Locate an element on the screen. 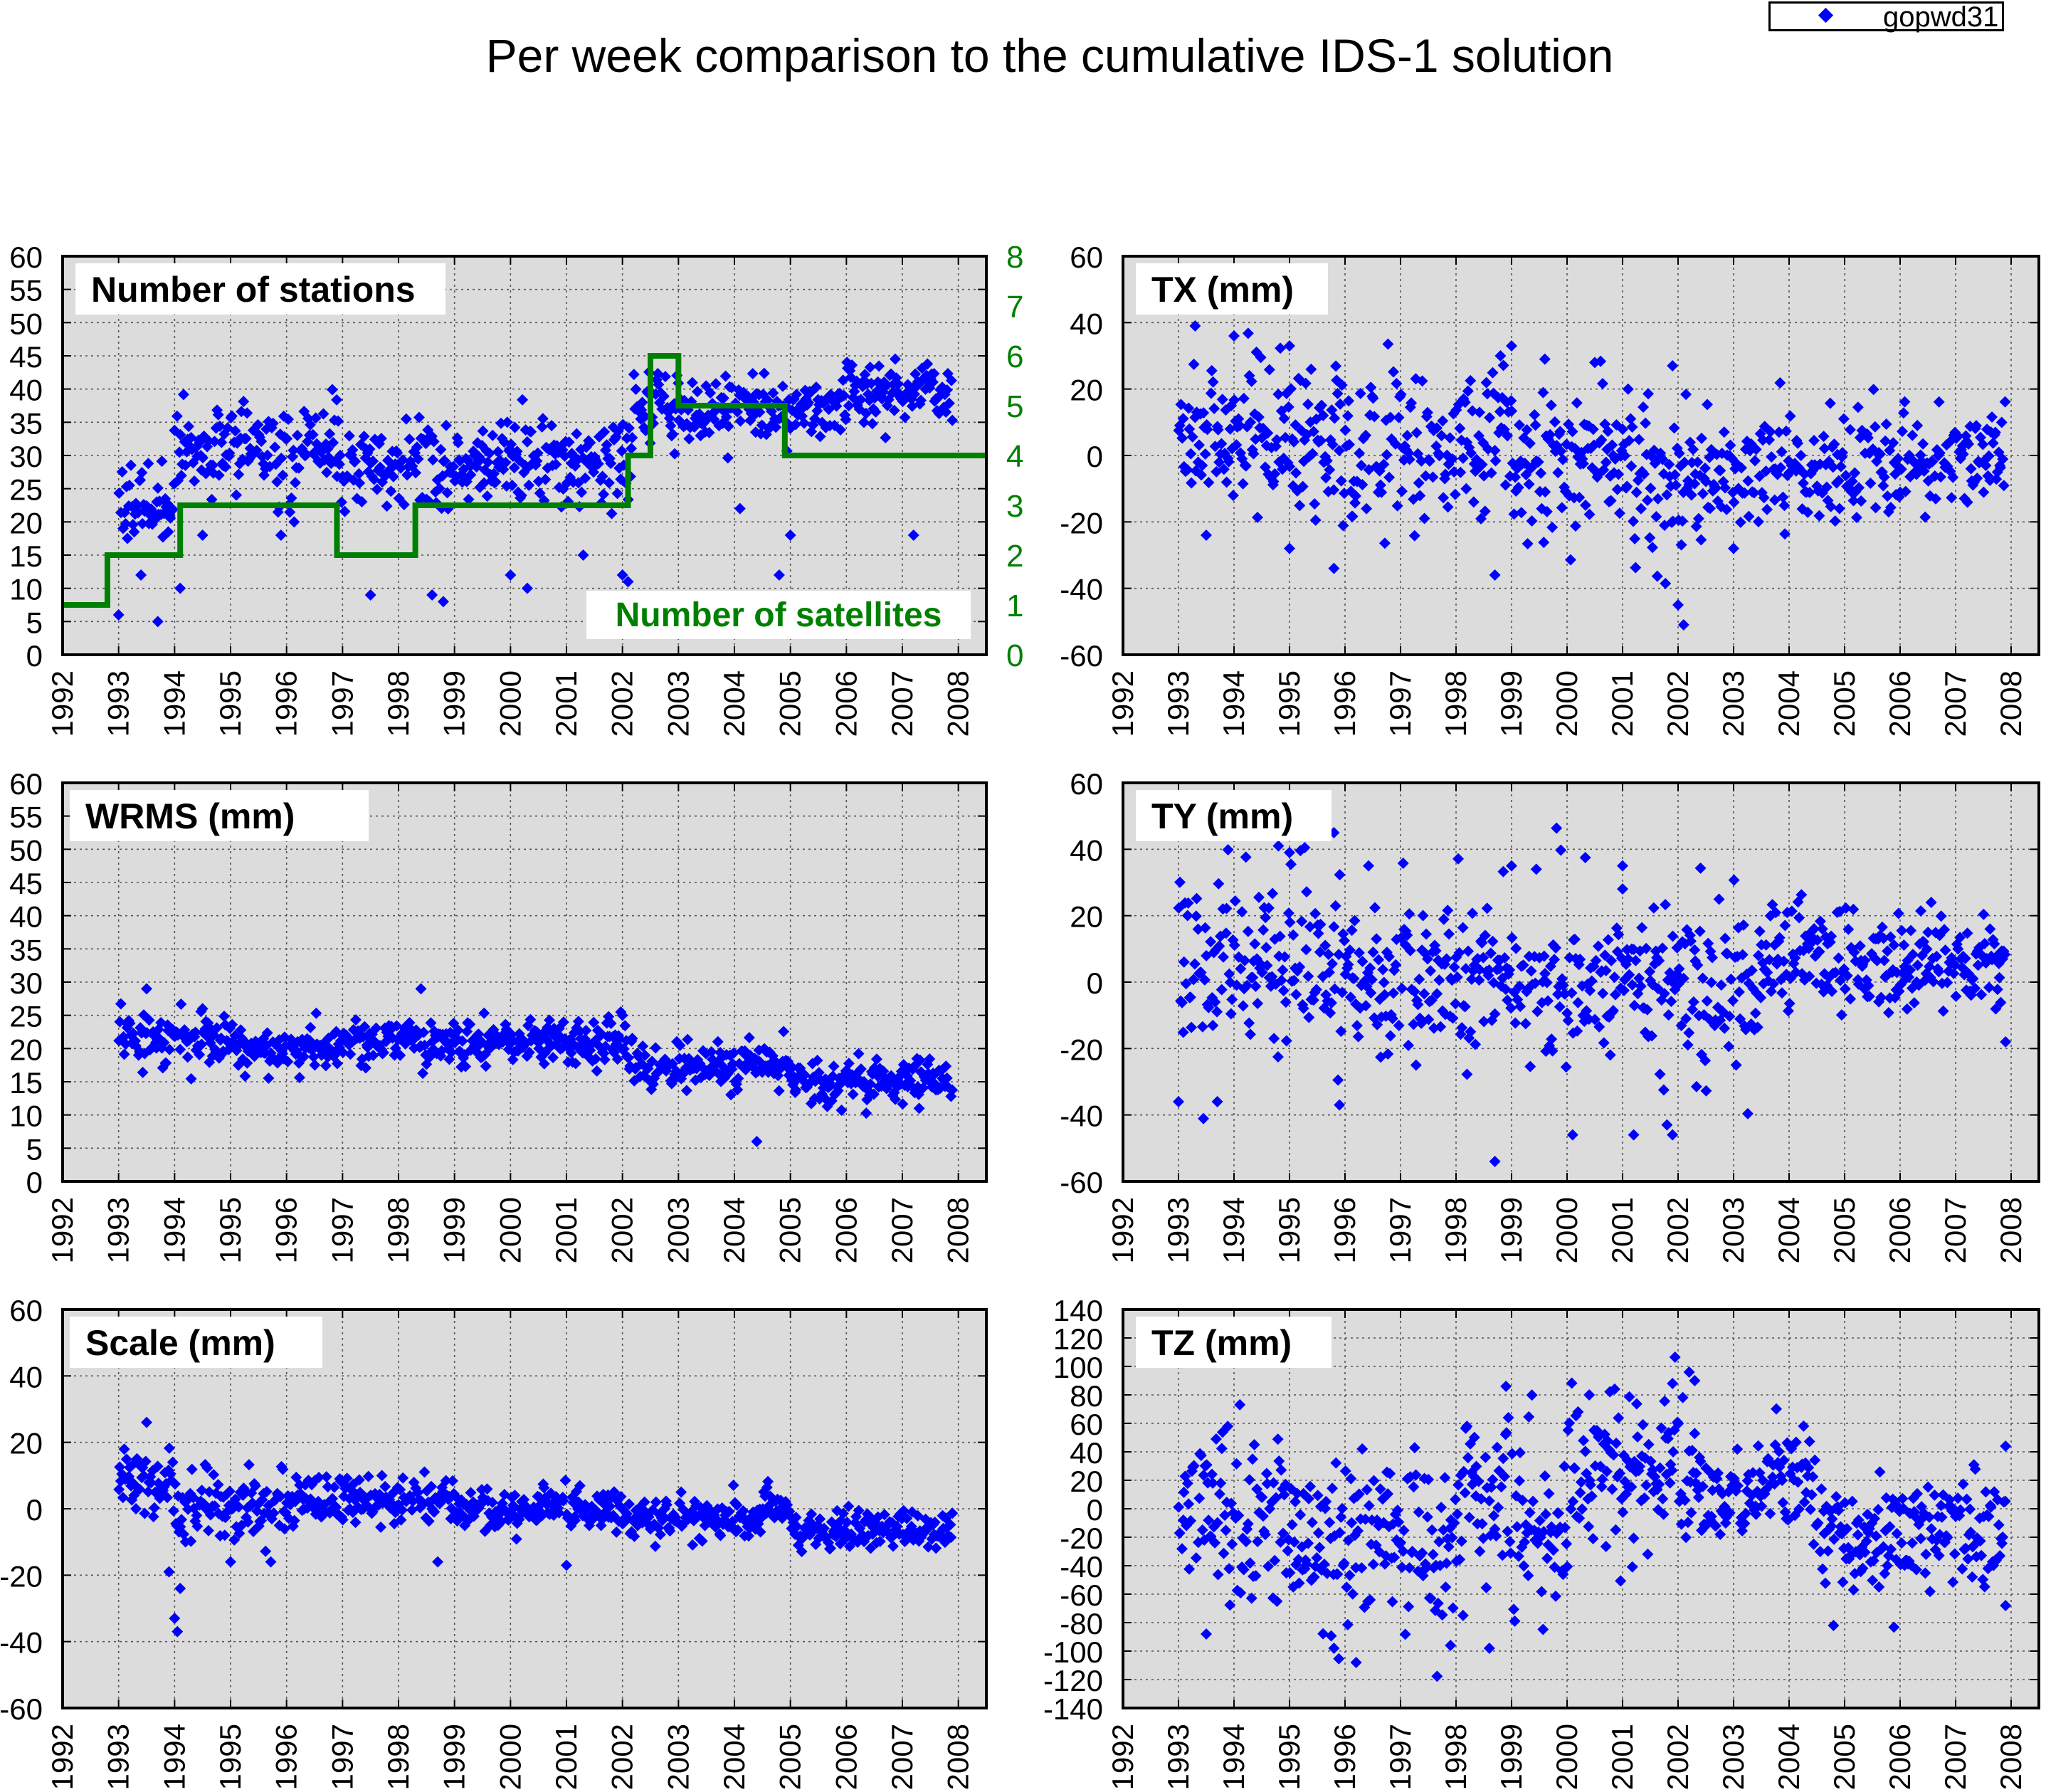 The image size is (2046, 1792). x-tick-label: 1995 is located at coordinates (1289, 703).